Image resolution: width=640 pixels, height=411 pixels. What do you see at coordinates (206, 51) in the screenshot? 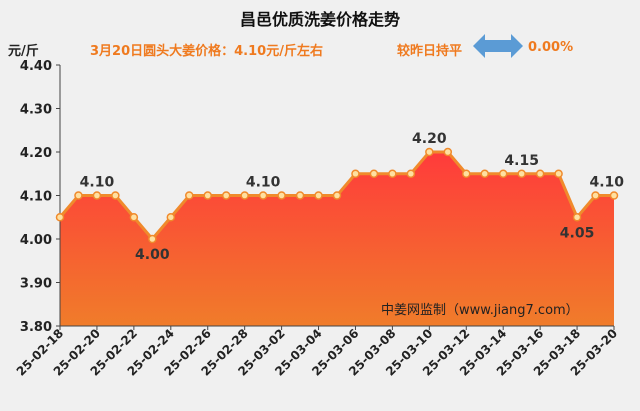
I see `price-subtitle: 3月20日圆头大姜价格：4.10元/斤左右` at bounding box center [206, 51].